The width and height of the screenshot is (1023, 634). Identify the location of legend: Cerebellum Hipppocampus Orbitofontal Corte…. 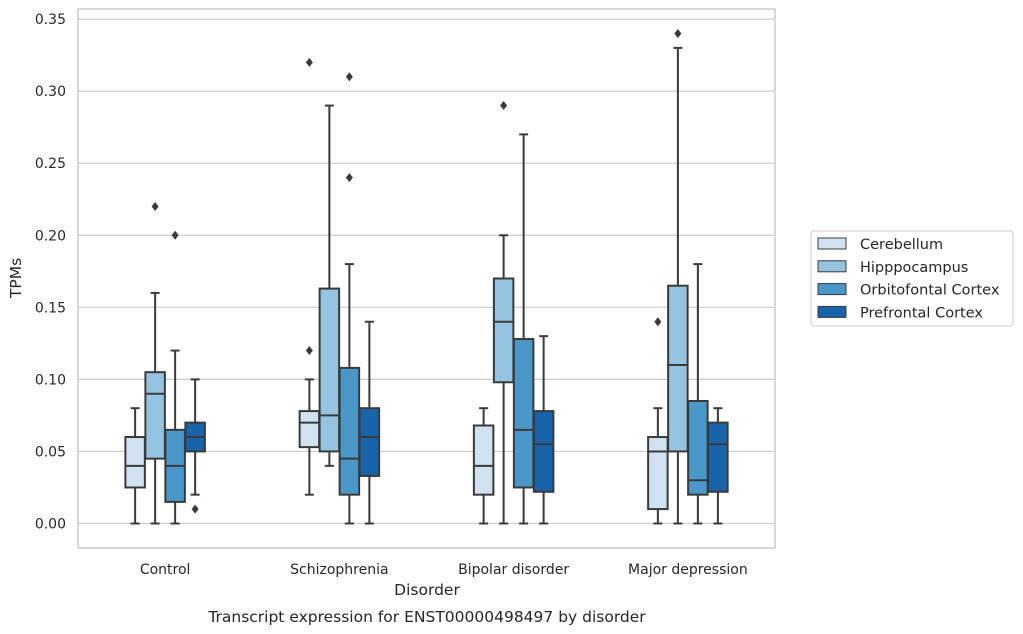
(912, 278).